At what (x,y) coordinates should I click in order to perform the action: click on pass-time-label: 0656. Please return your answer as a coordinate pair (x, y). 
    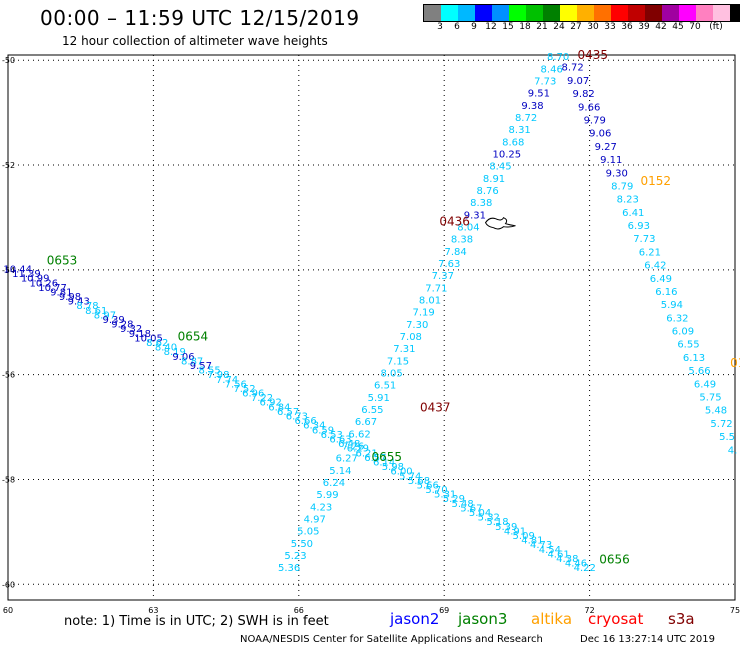
    Looking at the image, I should click on (614, 559).